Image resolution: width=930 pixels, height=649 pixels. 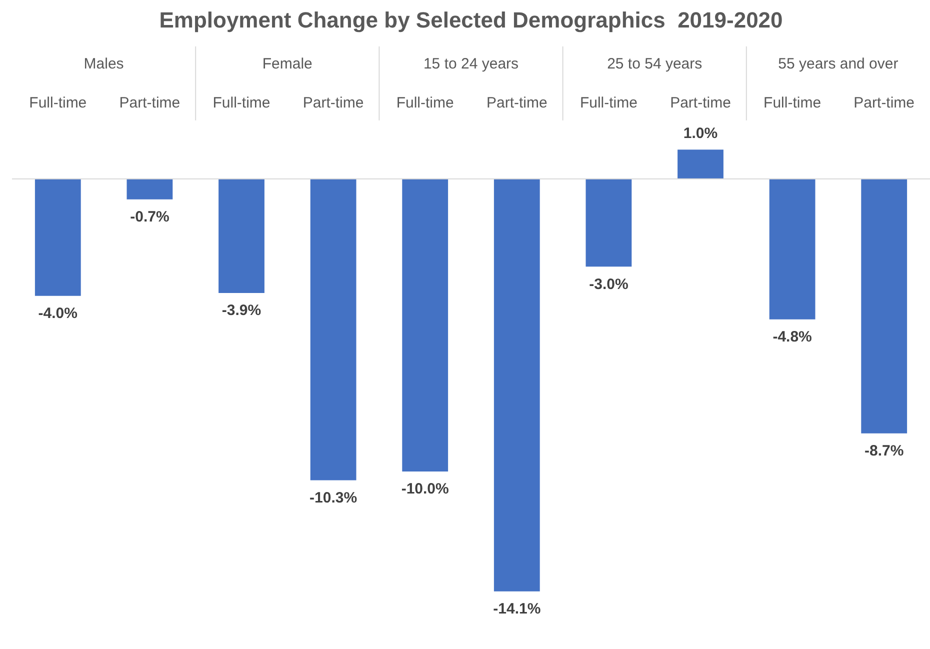 What do you see at coordinates (150, 217) in the screenshot?
I see `data-label: -0.7%` at bounding box center [150, 217].